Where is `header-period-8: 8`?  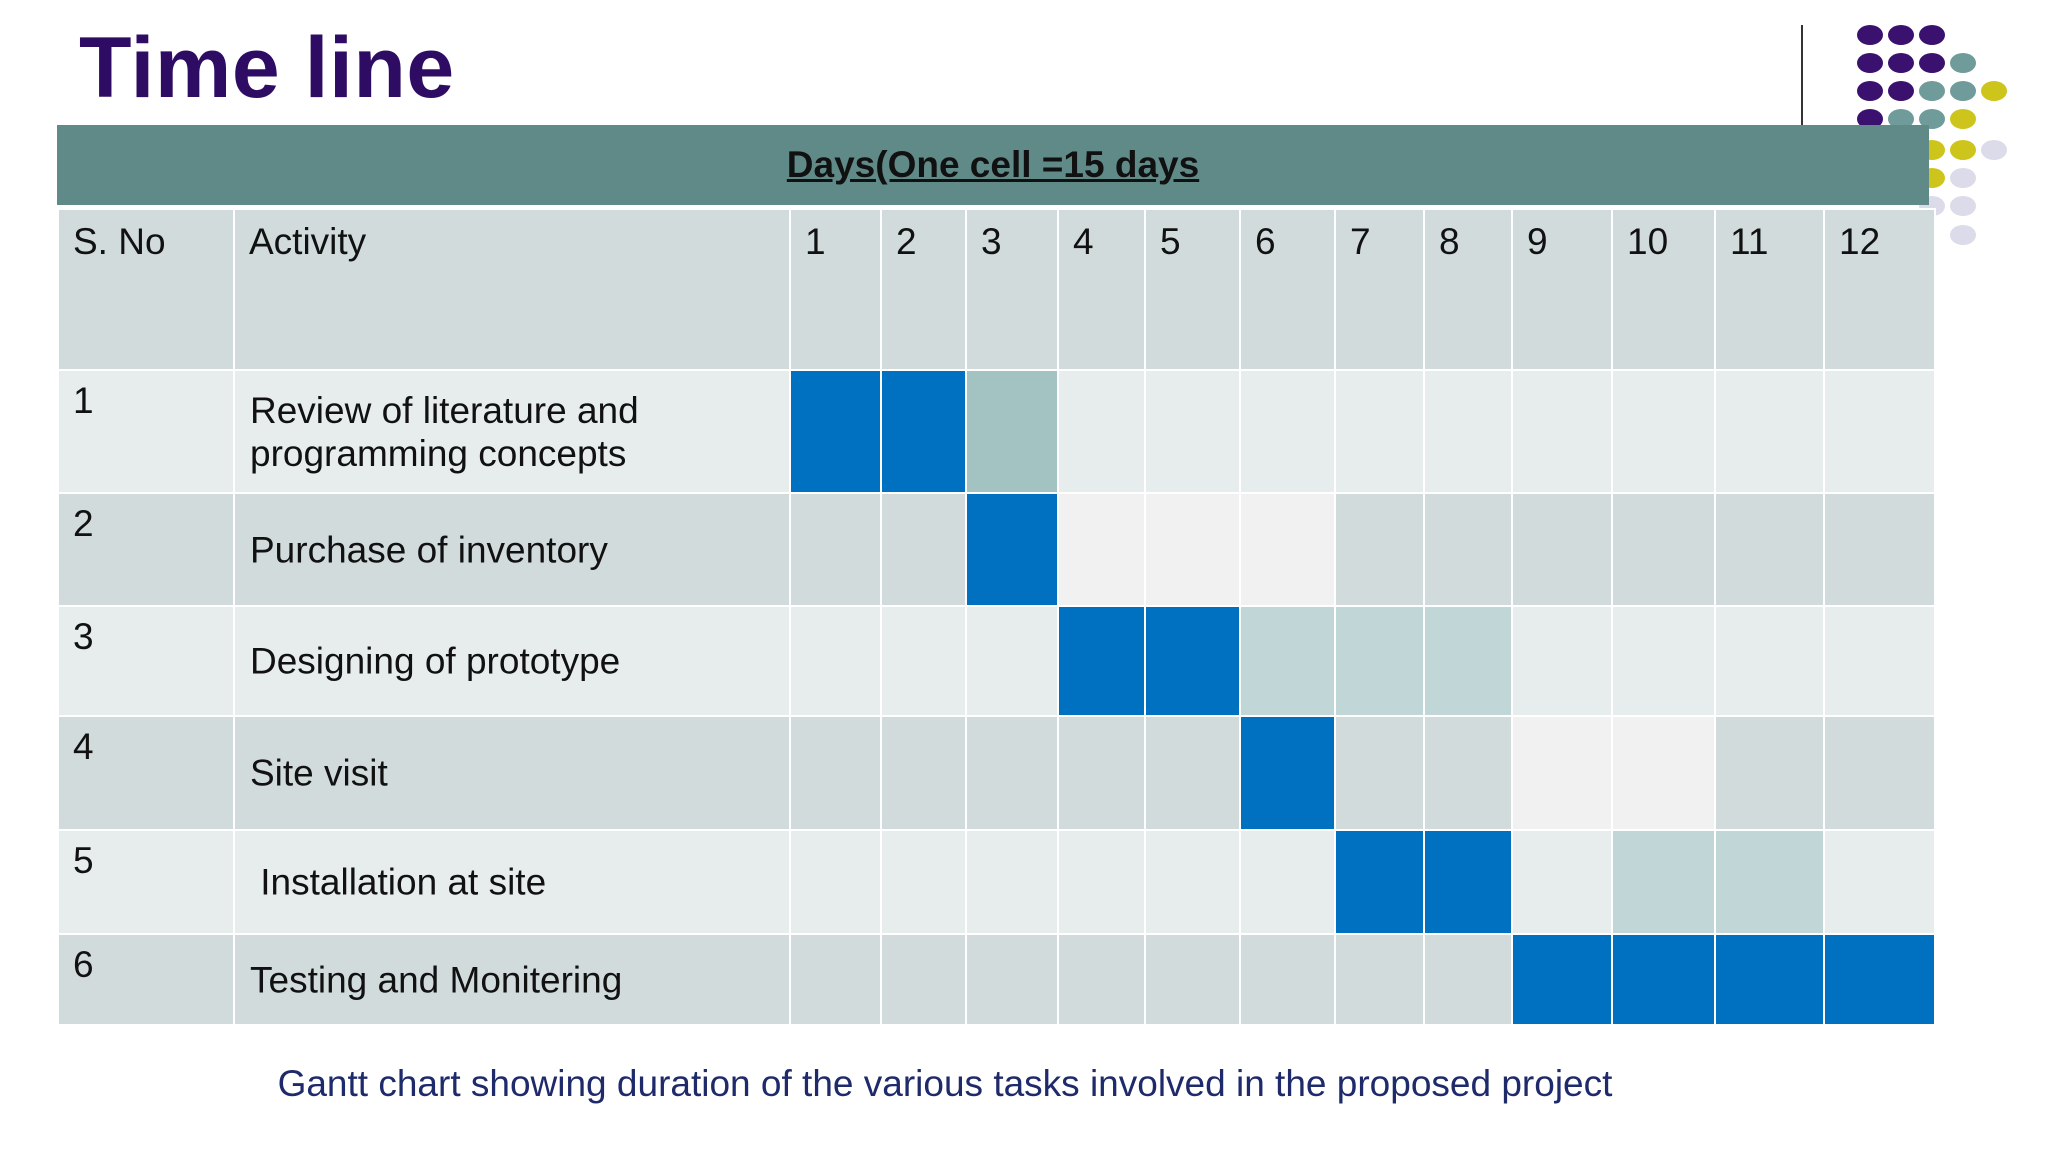 header-period-8: 8 is located at coordinates (1468, 289).